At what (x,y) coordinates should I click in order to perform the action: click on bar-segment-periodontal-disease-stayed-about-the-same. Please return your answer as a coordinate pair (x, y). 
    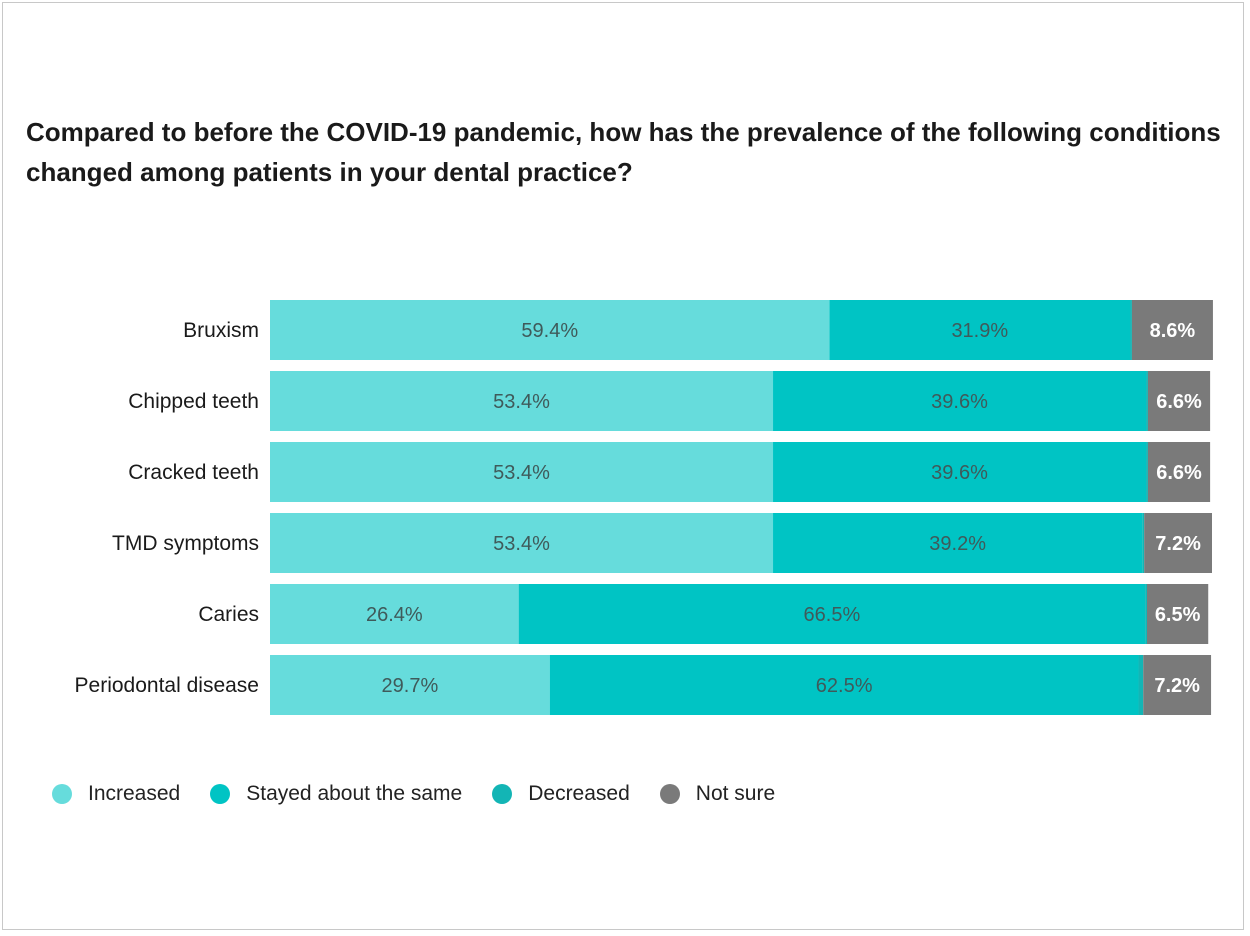
    Looking at the image, I should click on (844, 685).